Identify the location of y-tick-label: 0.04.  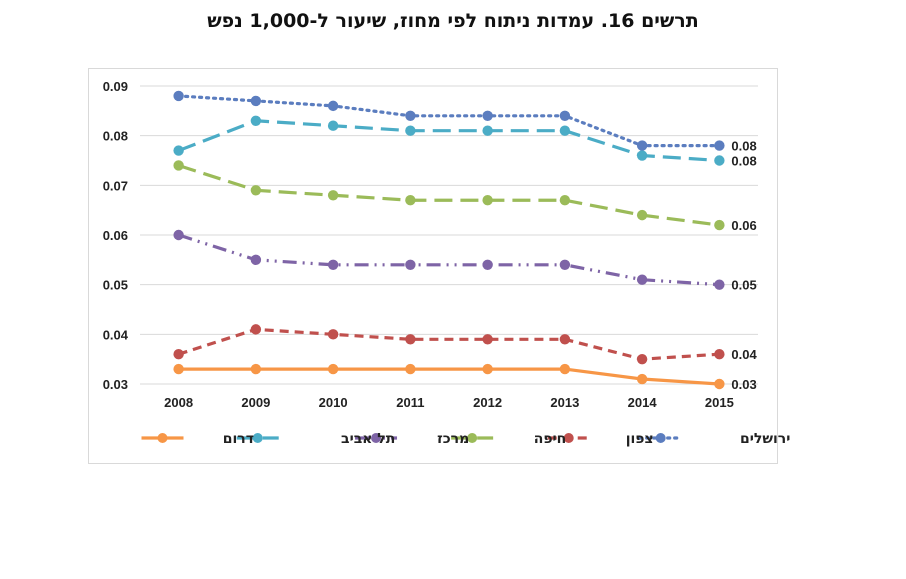
(116, 334).